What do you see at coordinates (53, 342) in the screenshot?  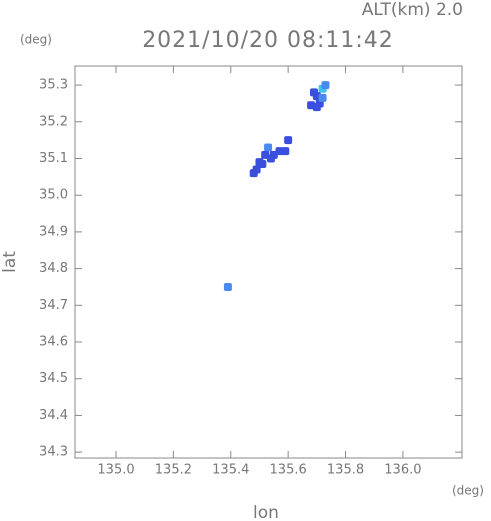 I see `y-tick-label: 34.6` at bounding box center [53, 342].